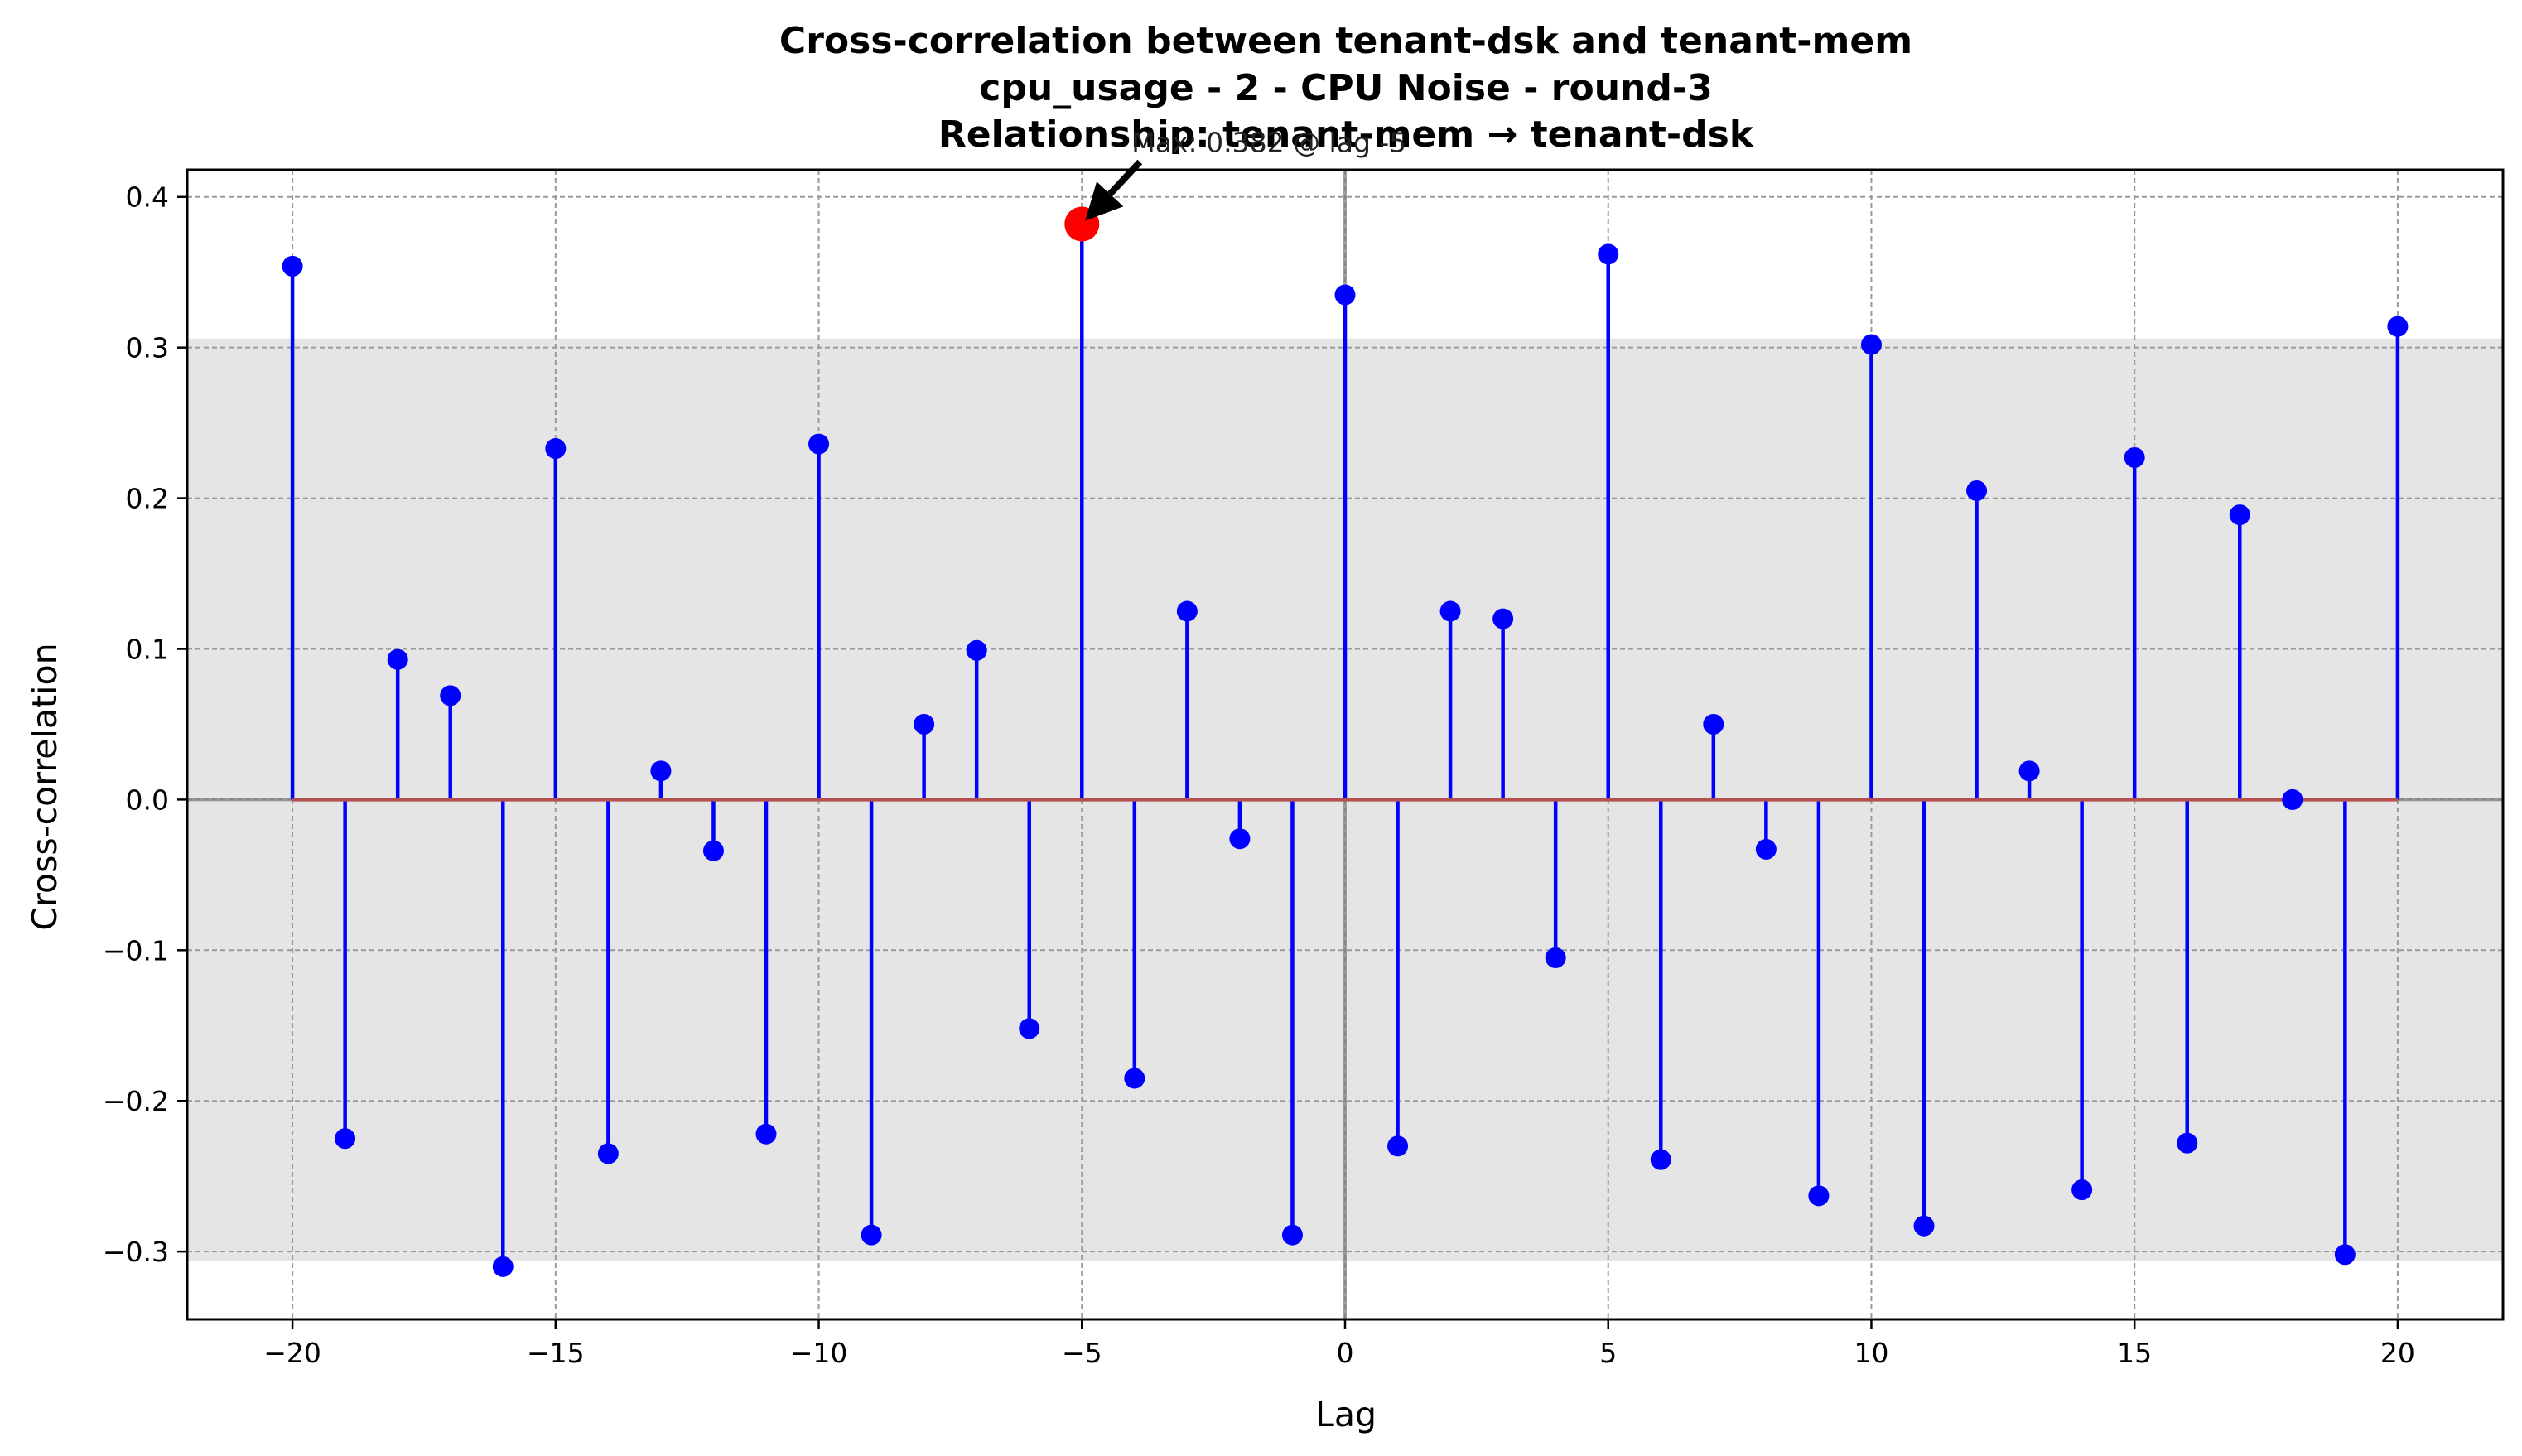 The image size is (2522, 1456). What do you see at coordinates (1268, 142) in the screenshot?
I see `annotation-text: Max: 0.382 @ lag -5` at bounding box center [1268, 142].